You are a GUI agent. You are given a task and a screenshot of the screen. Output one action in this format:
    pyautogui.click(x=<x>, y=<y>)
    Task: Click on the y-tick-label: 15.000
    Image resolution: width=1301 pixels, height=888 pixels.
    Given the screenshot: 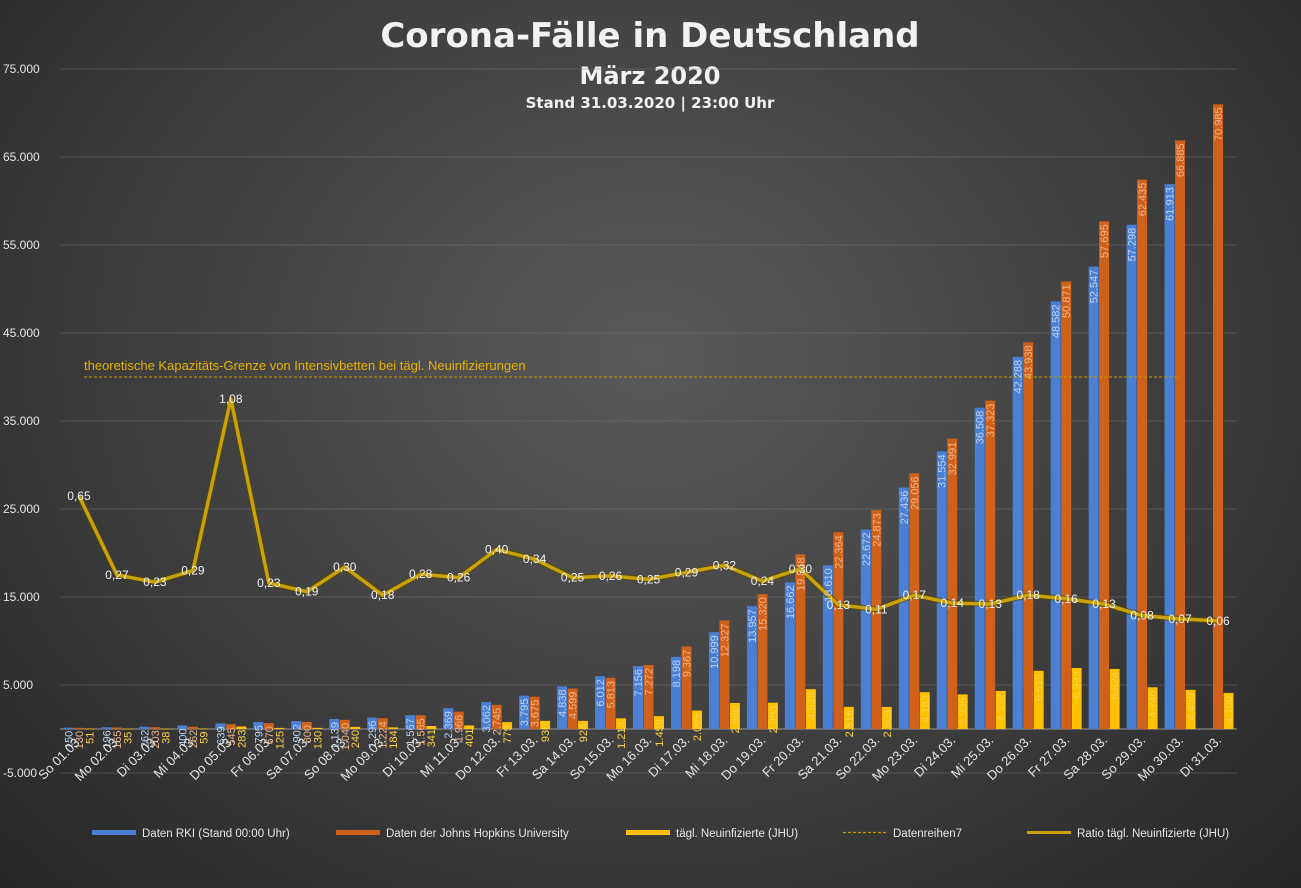 What is the action you would take?
    pyautogui.click(x=21, y=597)
    